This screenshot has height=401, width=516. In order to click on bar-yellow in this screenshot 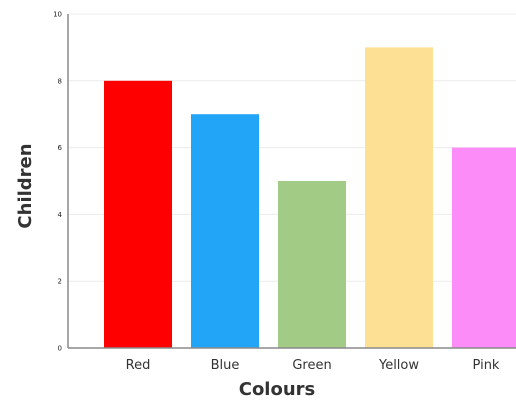, I will do `click(399, 198)`.